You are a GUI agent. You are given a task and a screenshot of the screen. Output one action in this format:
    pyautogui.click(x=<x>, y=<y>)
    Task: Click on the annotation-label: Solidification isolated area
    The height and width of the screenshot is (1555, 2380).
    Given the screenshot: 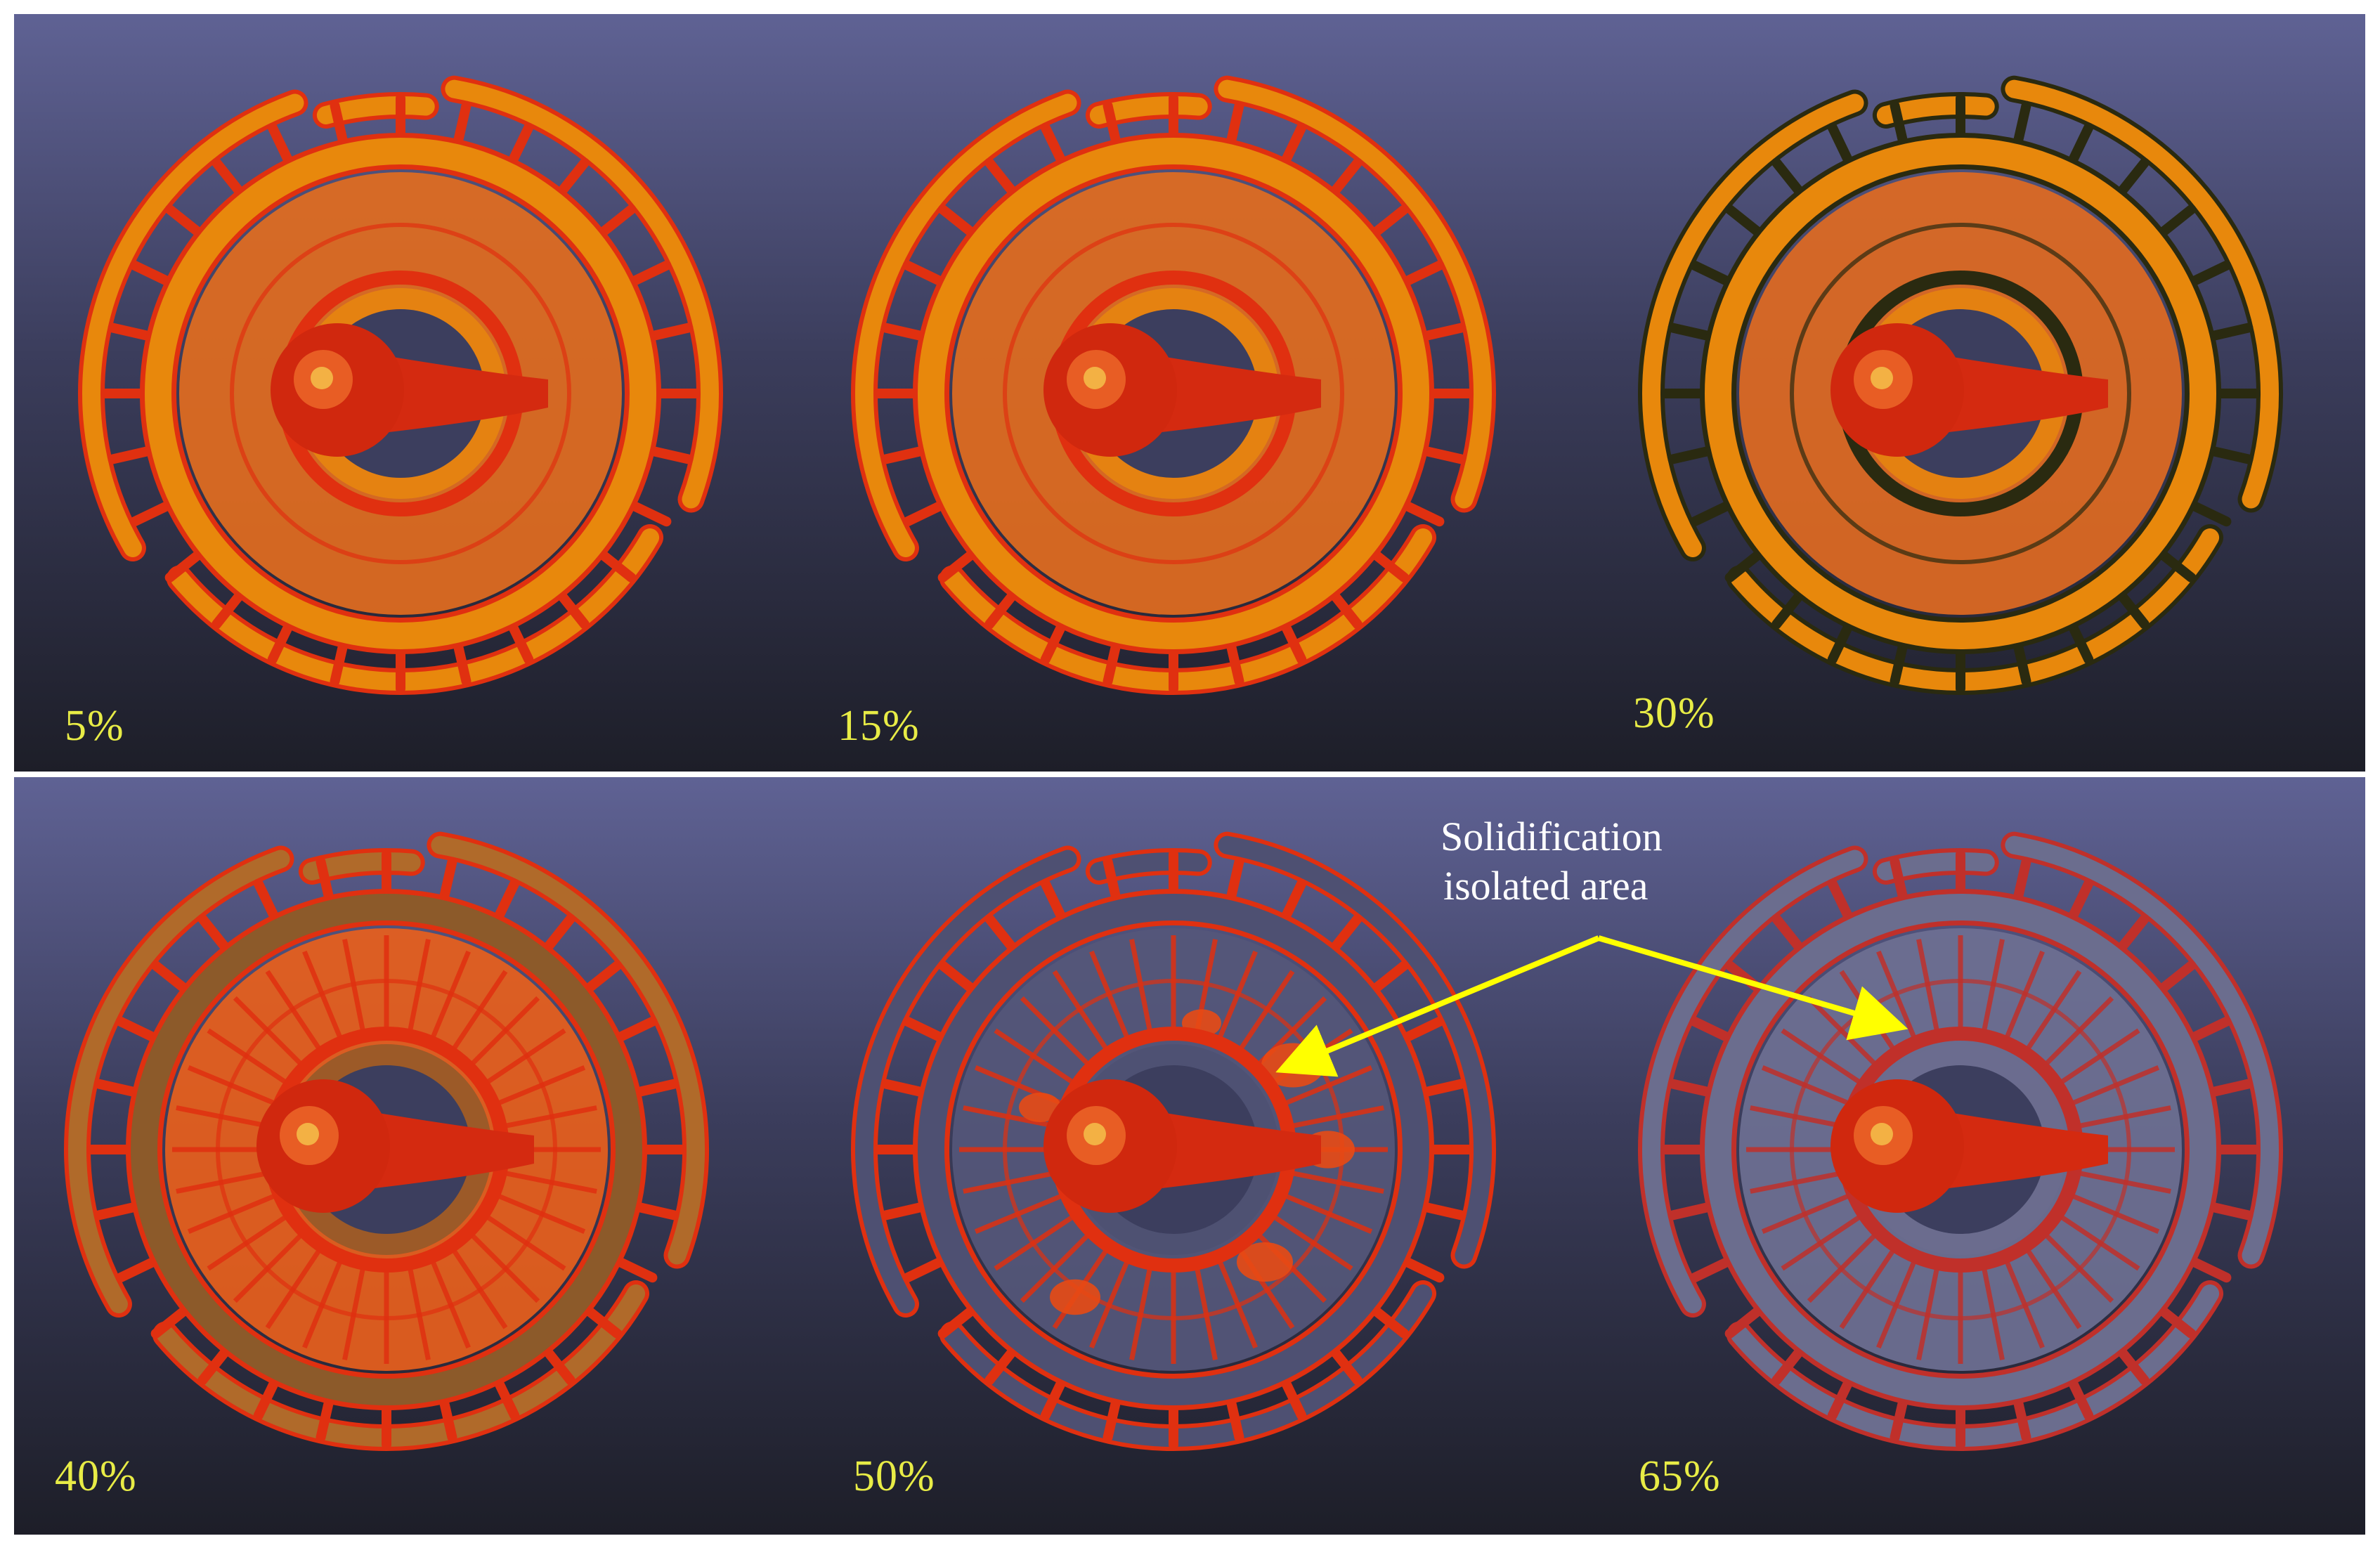 What is the action you would take?
    pyautogui.click(x=1552, y=861)
    